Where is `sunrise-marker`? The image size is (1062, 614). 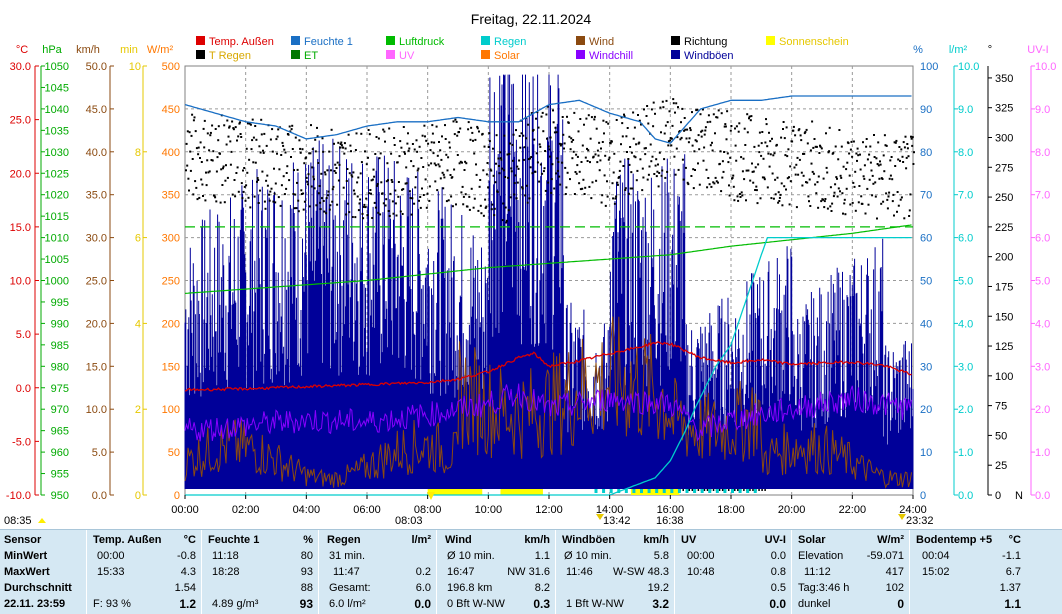
sunrise-marker is located at coordinates (42, 520).